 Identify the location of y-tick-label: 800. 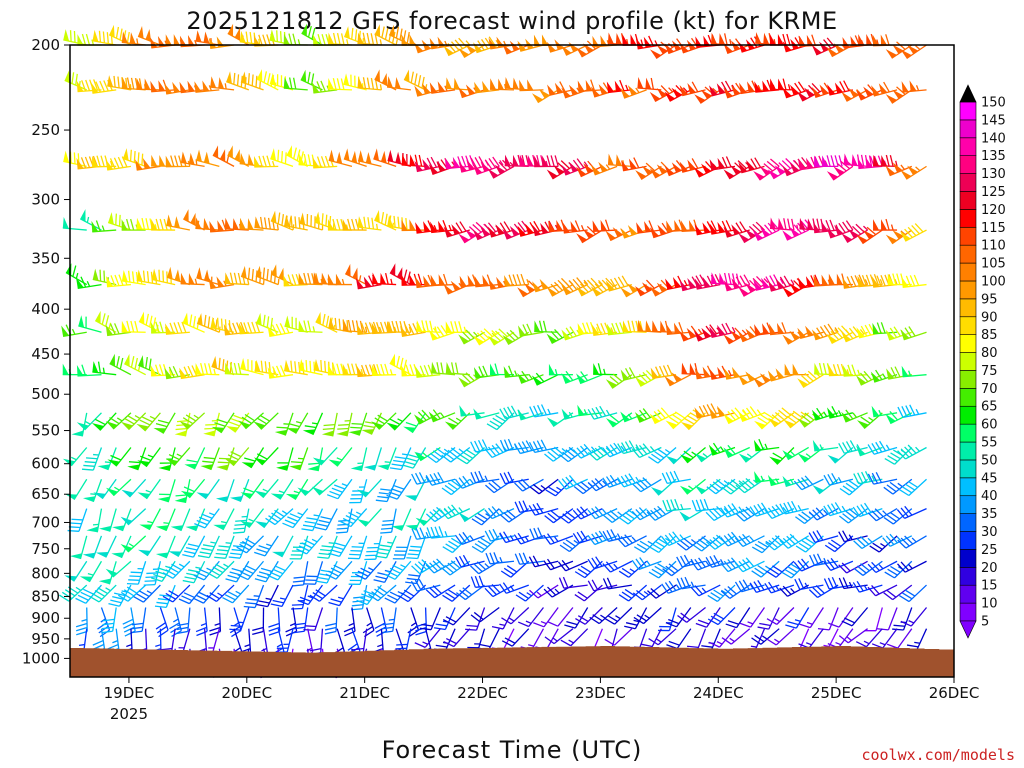
(45, 573).